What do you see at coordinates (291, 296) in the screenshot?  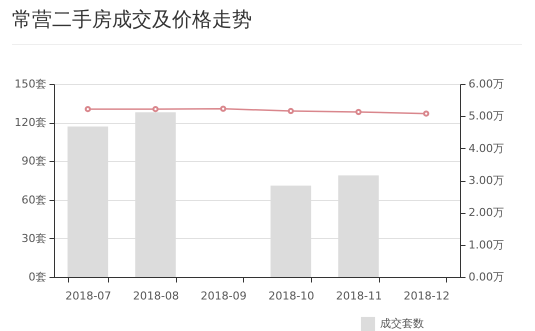 I see `x-tick-label: 2018-10` at bounding box center [291, 296].